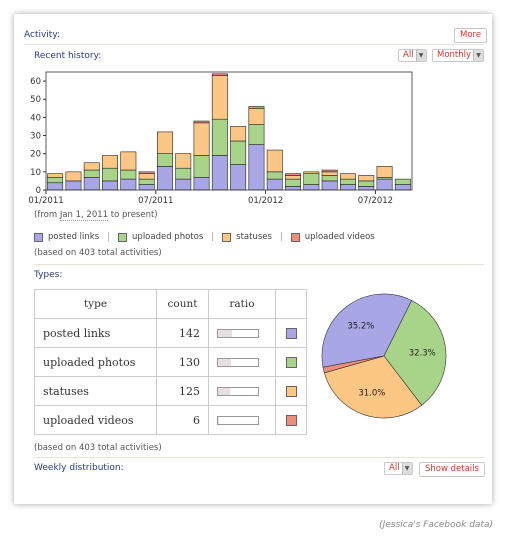  I want to click on pie-slice-label: 32.3%, so click(422, 353).